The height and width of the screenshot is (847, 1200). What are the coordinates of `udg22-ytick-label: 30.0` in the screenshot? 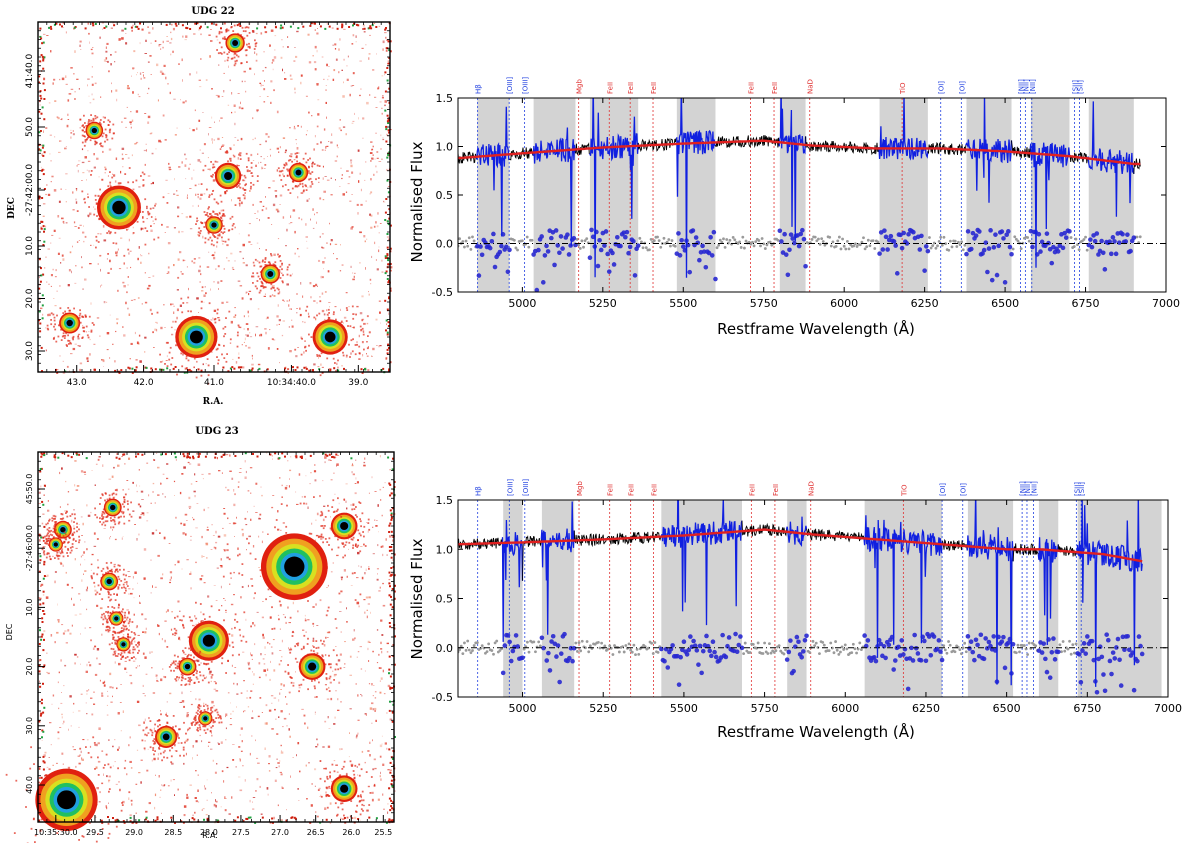 It's located at (30, 351).